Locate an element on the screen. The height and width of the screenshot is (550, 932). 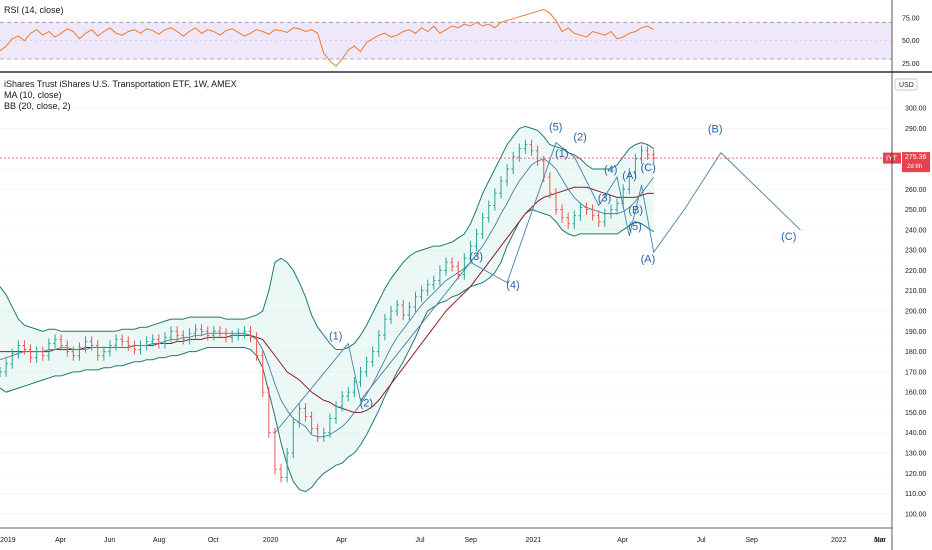
rsi-line is located at coordinates (327, 38).